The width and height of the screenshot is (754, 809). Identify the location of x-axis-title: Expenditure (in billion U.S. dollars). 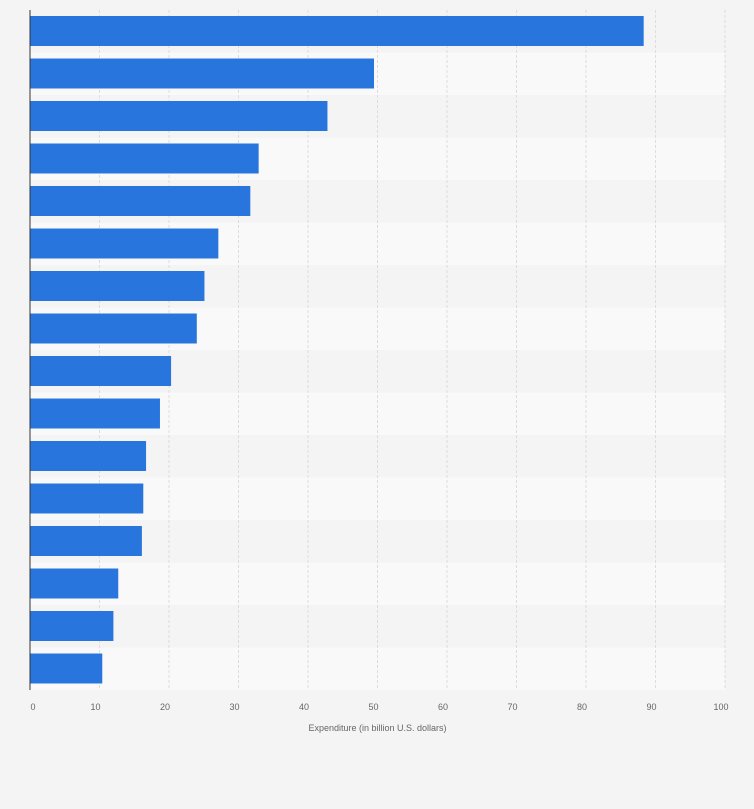
(377, 728).